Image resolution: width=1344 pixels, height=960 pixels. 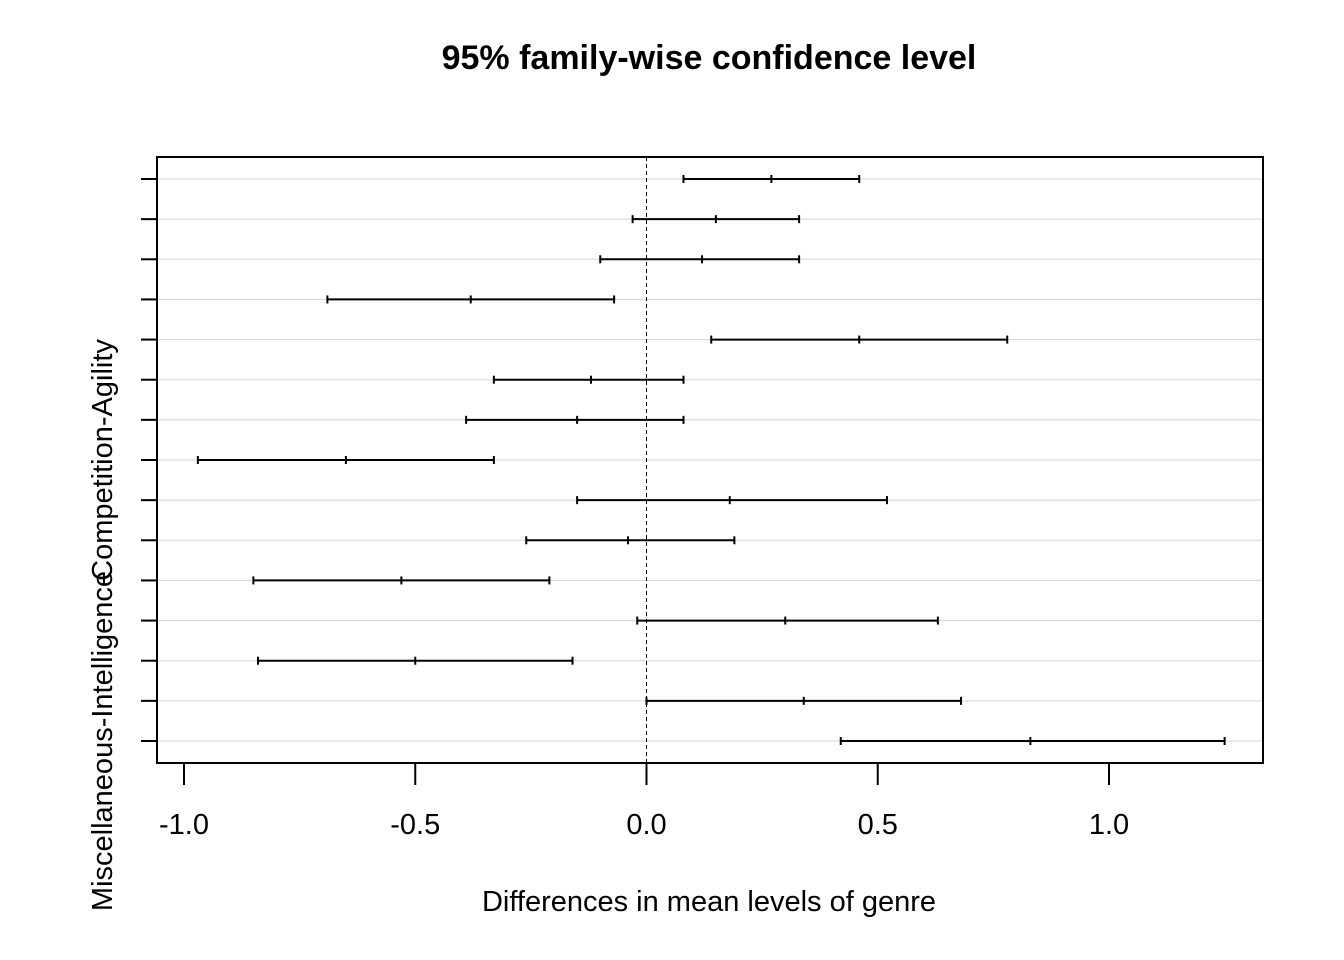 I want to click on x-tick-label: -0.5, so click(x=415, y=825).